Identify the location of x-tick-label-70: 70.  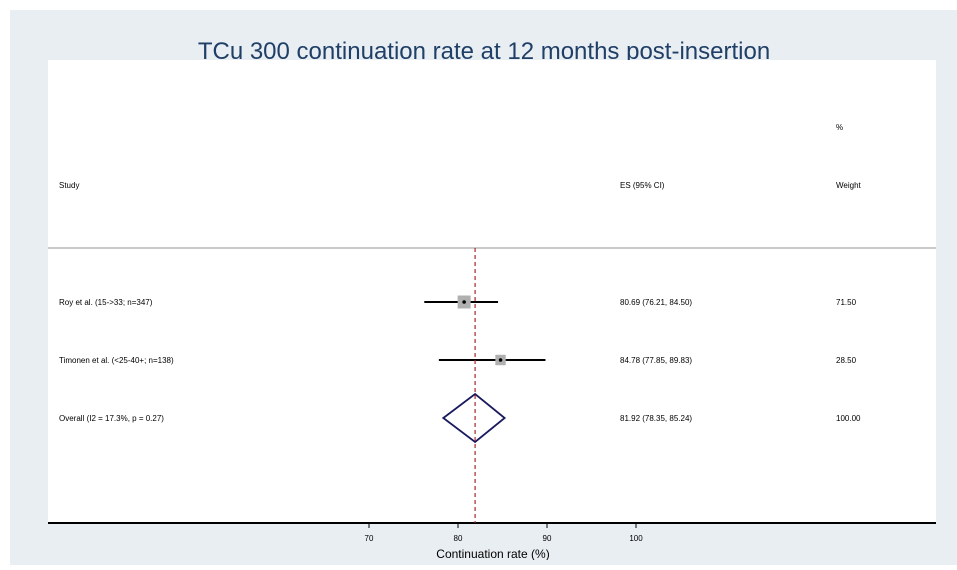
(369, 538).